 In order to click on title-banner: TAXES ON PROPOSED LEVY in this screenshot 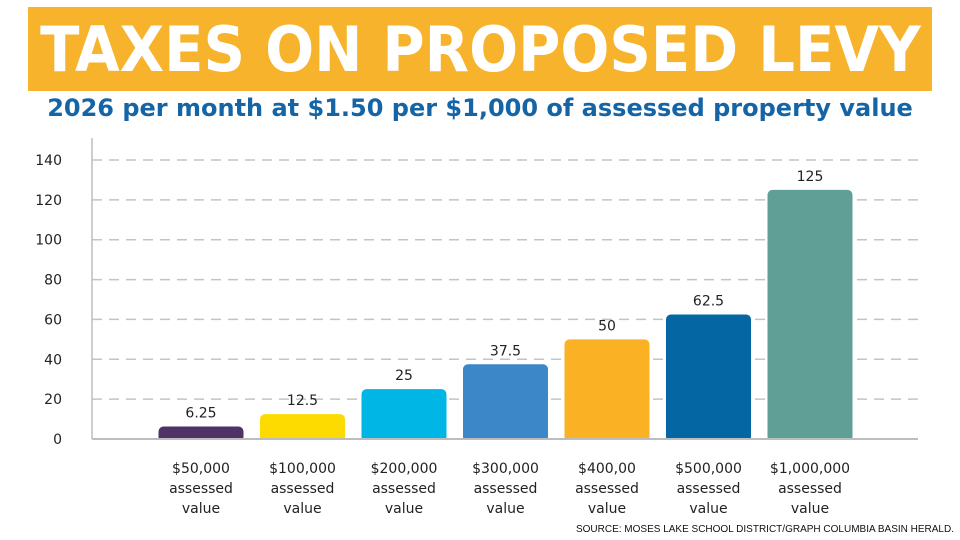, I will do `click(480, 49)`.